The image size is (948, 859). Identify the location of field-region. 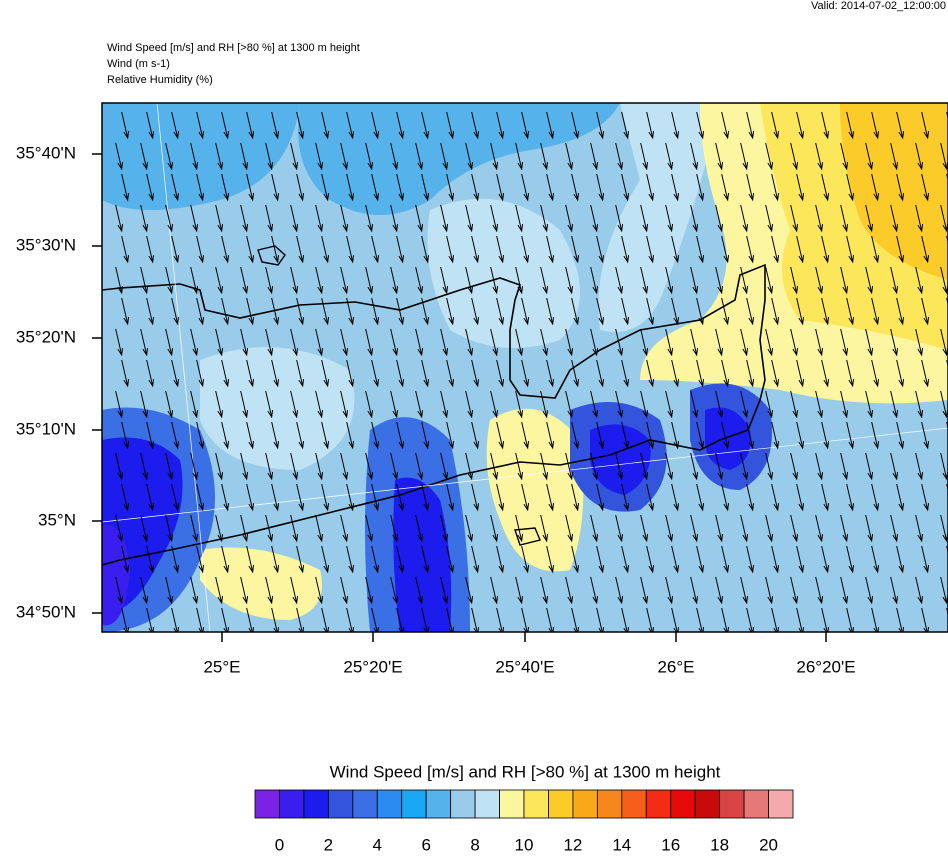
(503, 273).